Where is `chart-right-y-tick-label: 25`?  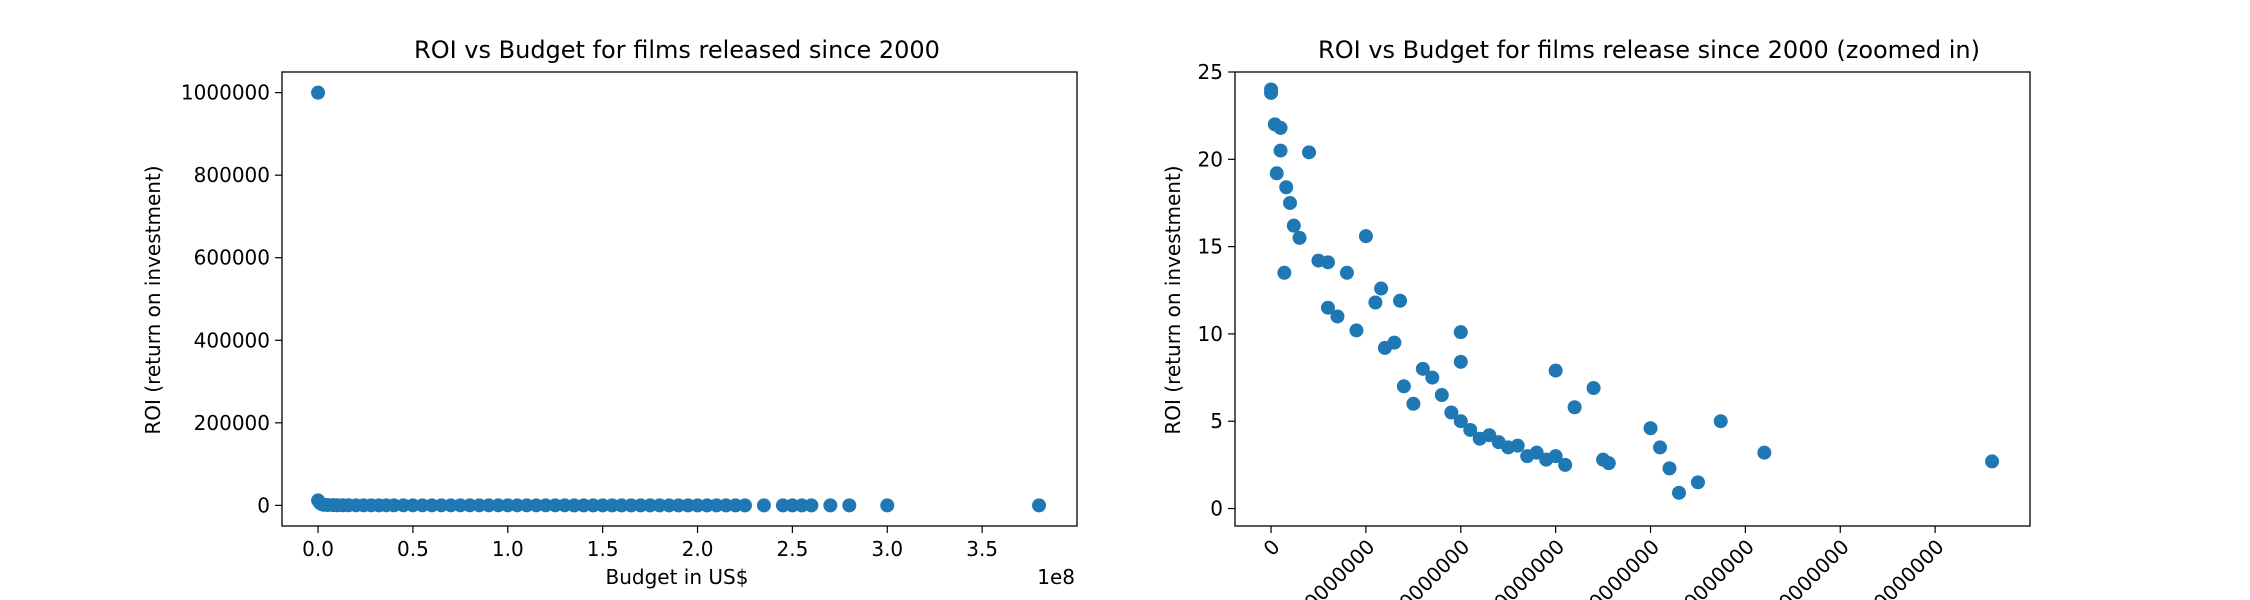
chart-right-y-tick-label: 25 is located at coordinates (1210, 72).